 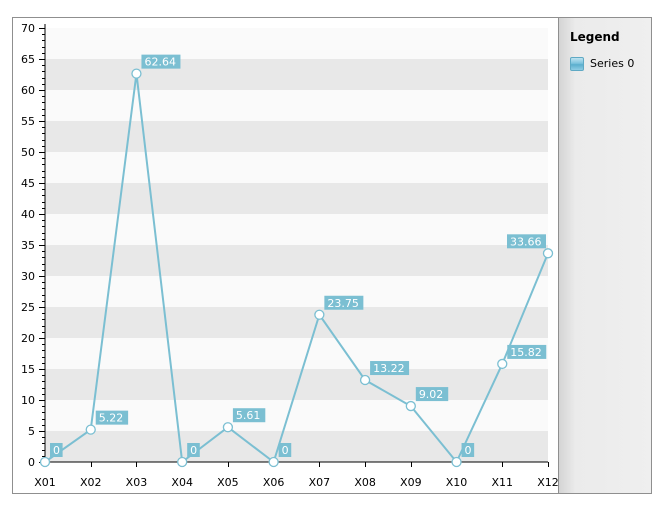 What do you see at coordinates (31, 462) in the screenshot?
I see `y-tick-label: 0` at bounding box center [31, 462].